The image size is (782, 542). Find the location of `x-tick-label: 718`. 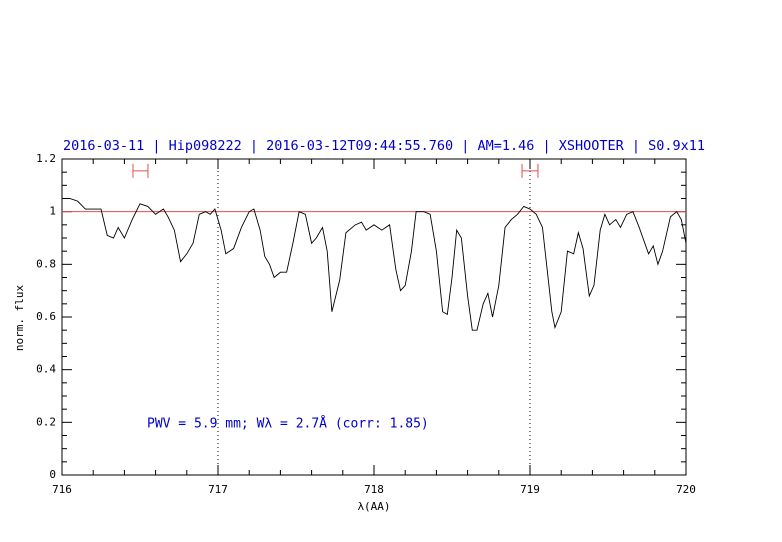

x-tick-label: 718 is located at coordinates (374, 489).